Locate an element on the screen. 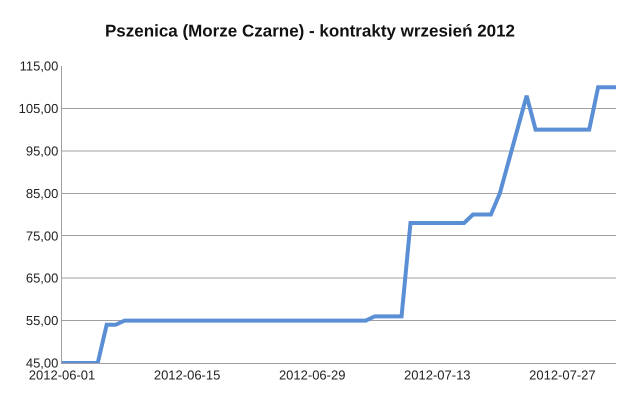 The height and width of the screenshot is (413, 620). chart-title: Pszenica (Morze Czarne) - kontrakty wrzesień 2012 is located at coordinates (310, 31).